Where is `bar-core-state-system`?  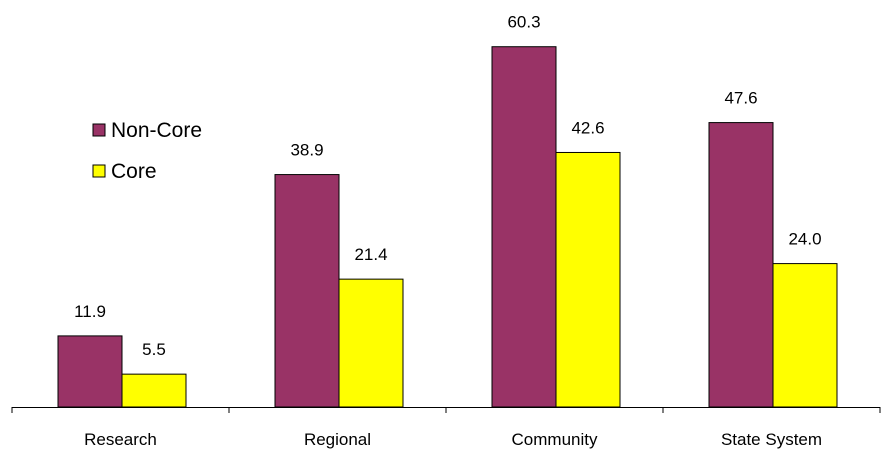
bar-core-state-system is located at coordinates (805, 335).